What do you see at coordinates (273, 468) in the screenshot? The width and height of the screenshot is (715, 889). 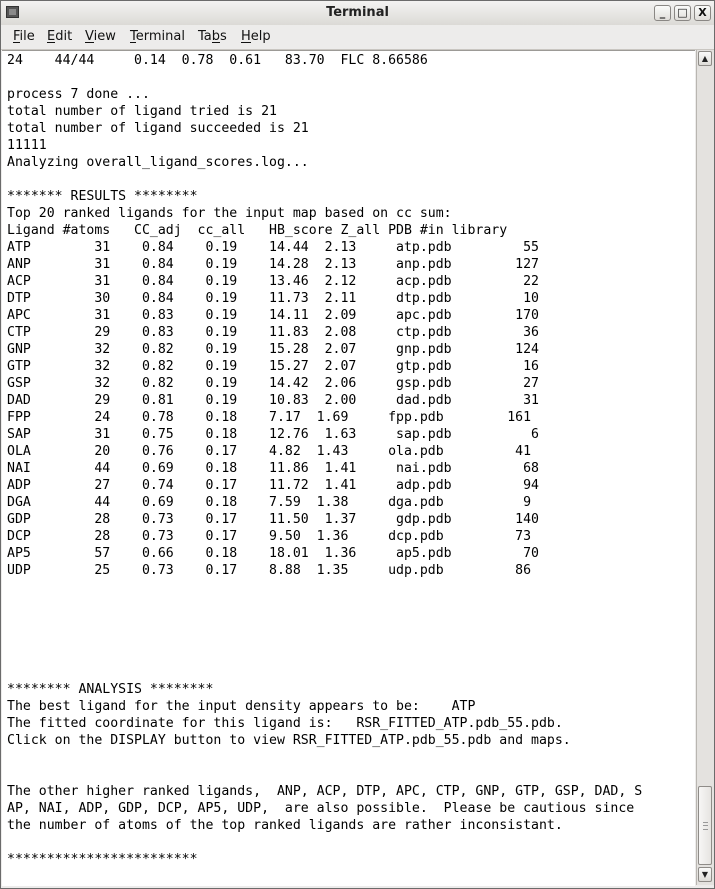 I see `terminal-line: NAI 44 0.69 0.18 11.86 1.41 nai.pdb 68` at bounding box center [273, 468].